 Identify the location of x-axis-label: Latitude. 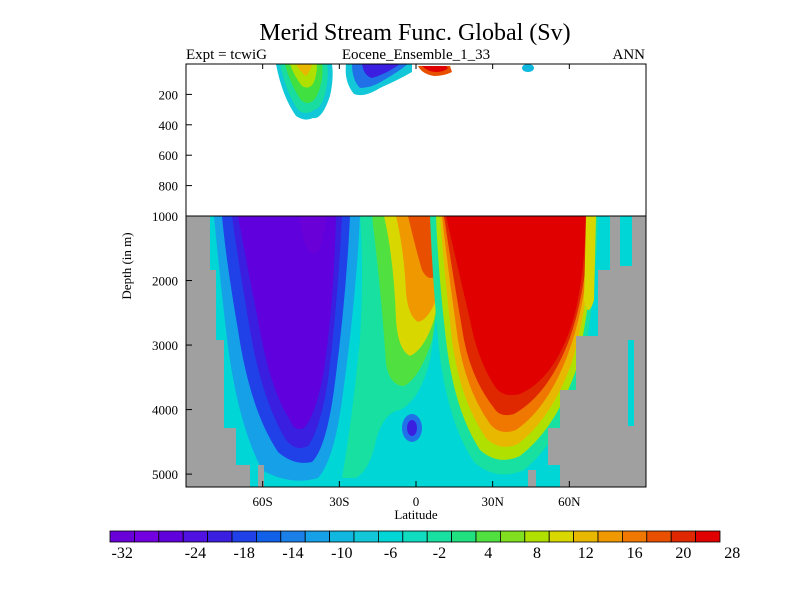
(416, 514).